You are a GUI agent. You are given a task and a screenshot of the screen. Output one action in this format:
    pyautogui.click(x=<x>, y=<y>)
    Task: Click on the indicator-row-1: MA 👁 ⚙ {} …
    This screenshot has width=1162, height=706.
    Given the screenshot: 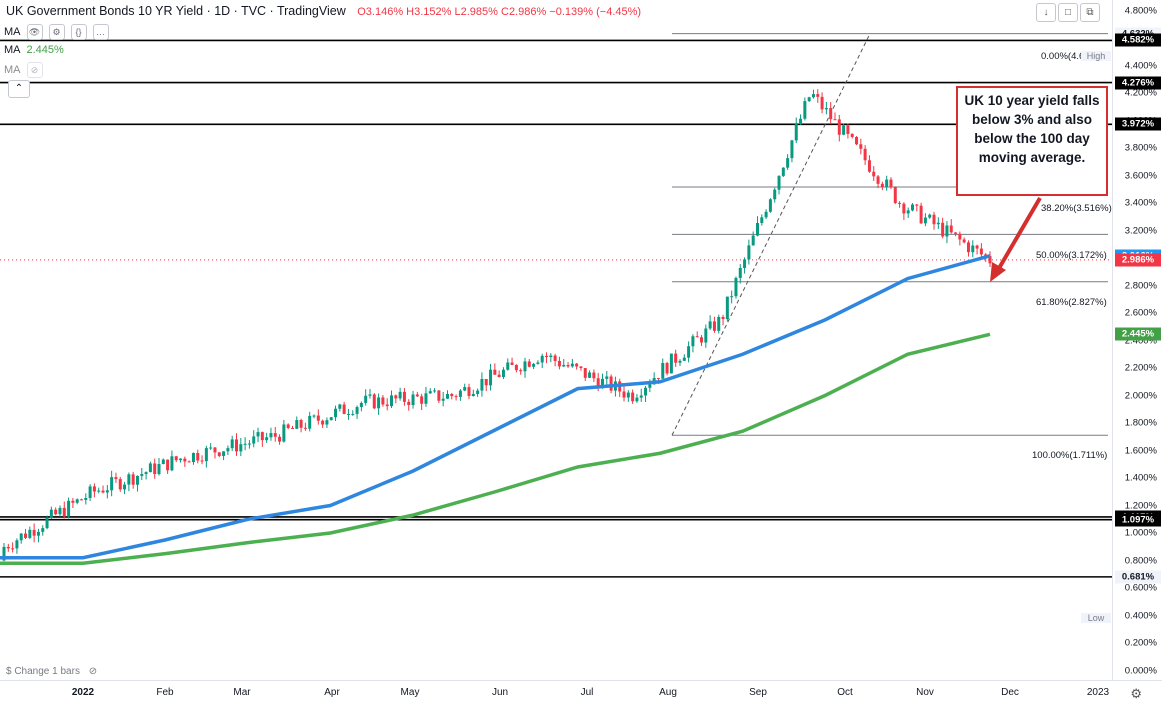 What is the action you would take?
    pyautogui.click(x=56, y=32)
    